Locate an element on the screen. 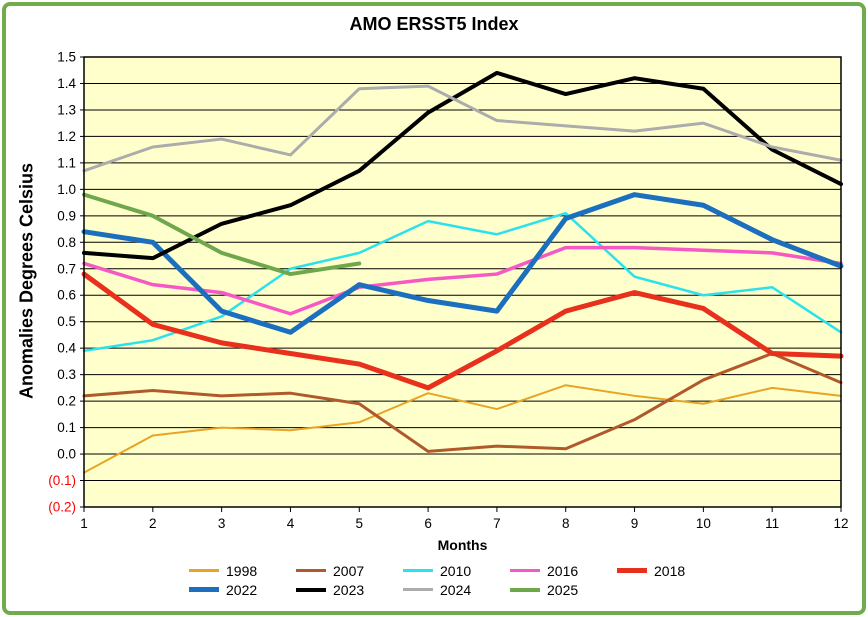 The height and width of the screenshot is (617, 868). y-tick-label: 0.7 is located at coordinates (66, 268).